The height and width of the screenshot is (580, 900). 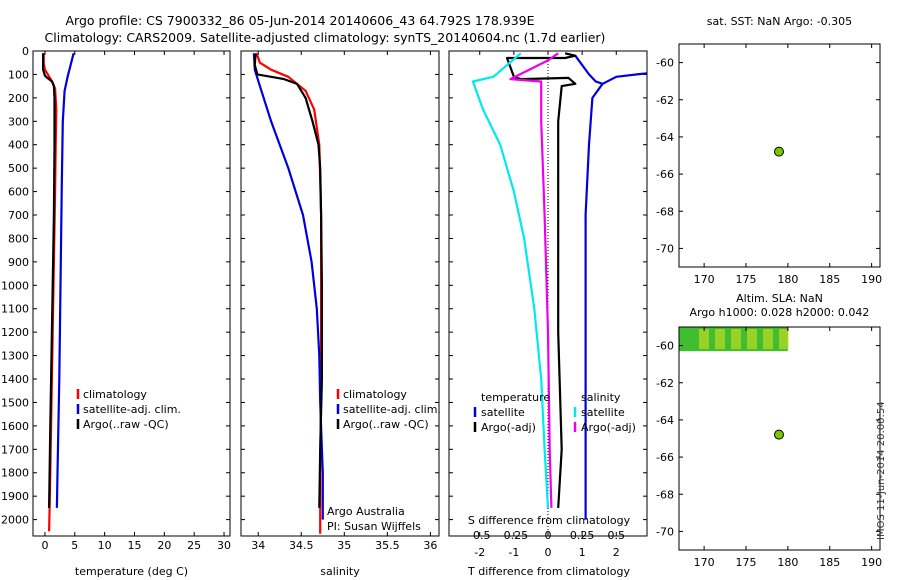 What do you see at coordinates (787, 562) in the screenshot?
I see `sla_map-xtick-label: 180` at bounding box center [787, 562].